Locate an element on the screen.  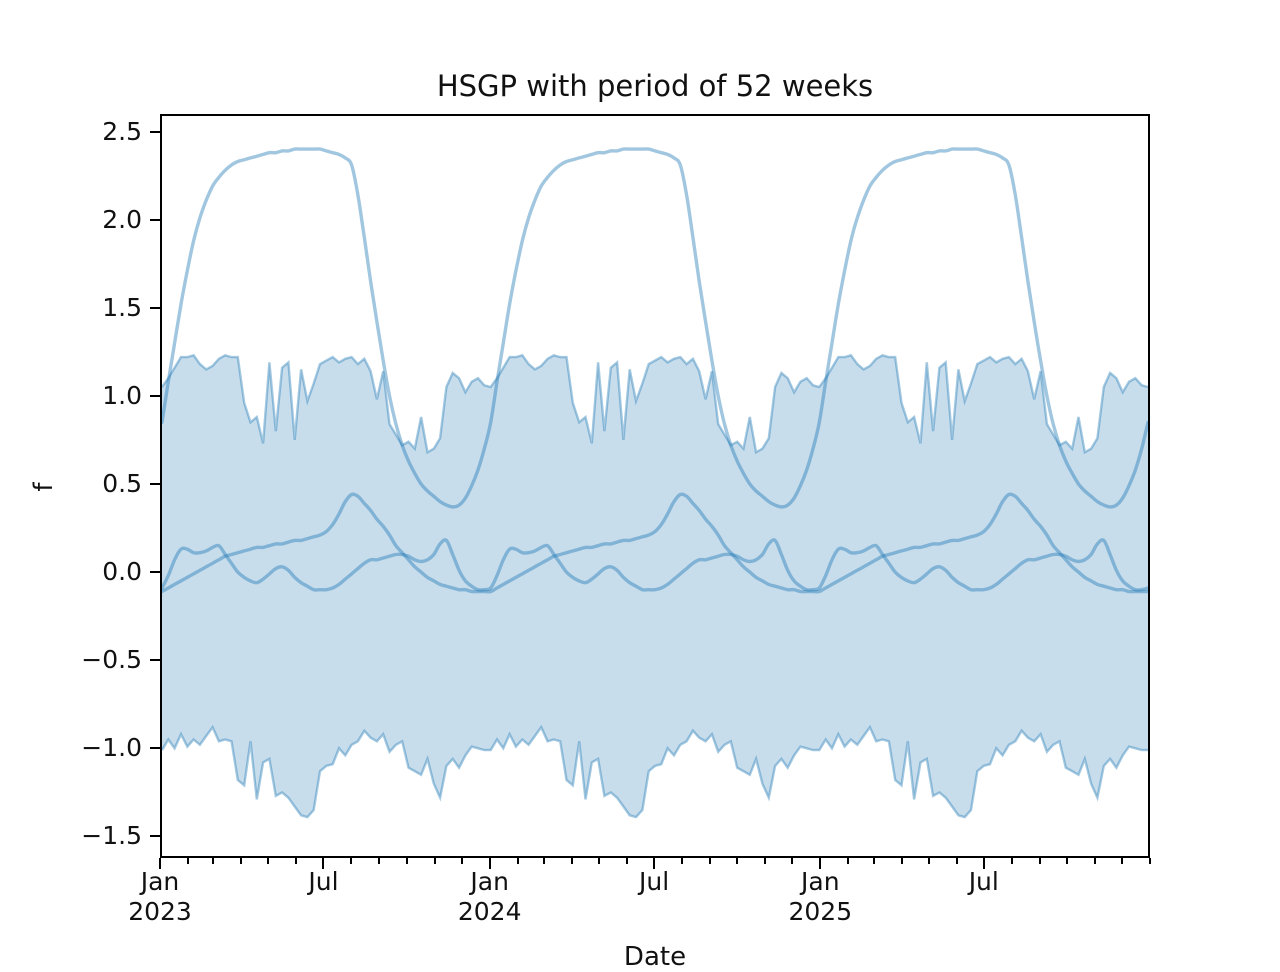
y-tick-label: −1.0 is located at coordinates (111, 748).